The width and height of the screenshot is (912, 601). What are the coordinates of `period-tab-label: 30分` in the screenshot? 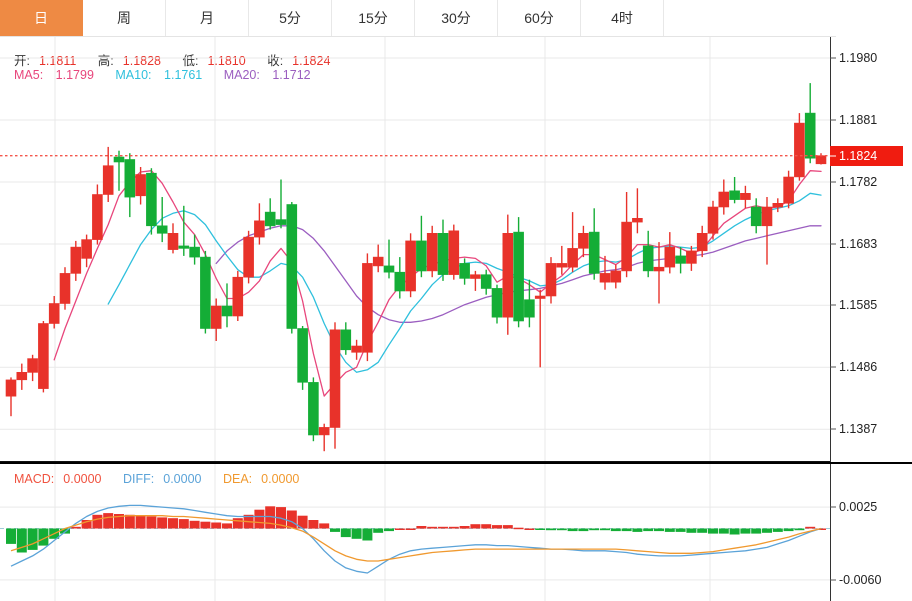 It's located at (456, 18).